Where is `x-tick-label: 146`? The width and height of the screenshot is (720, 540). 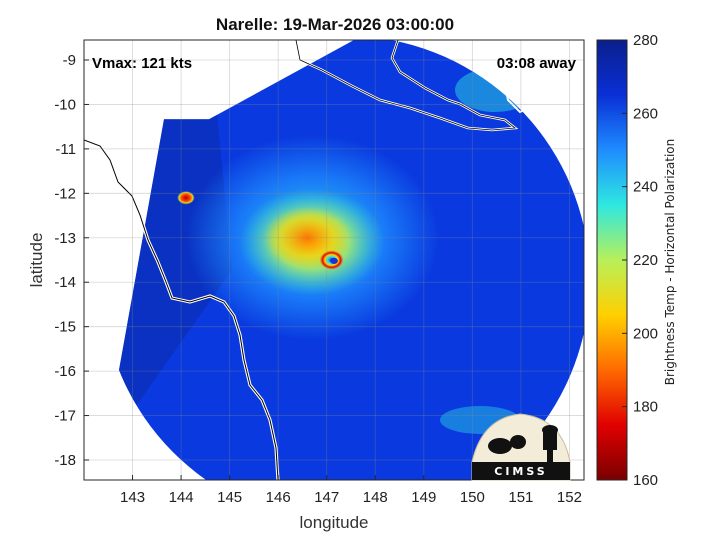 x-tick-label: 146 is located at coordinates (278, 497).